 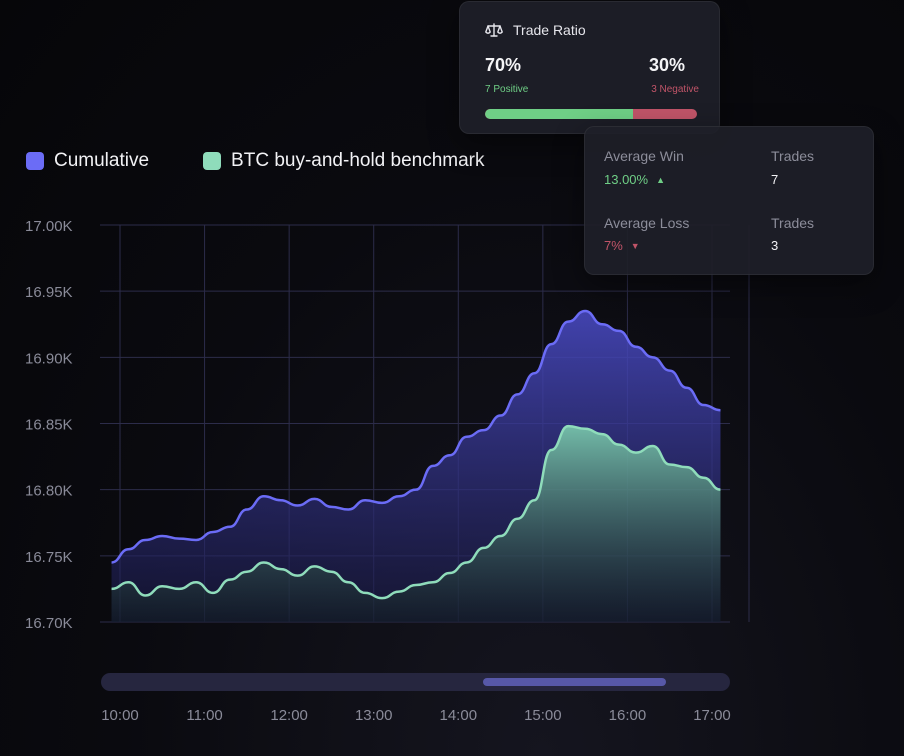 I want to click on scale-icon, so click(x=494, y=30).